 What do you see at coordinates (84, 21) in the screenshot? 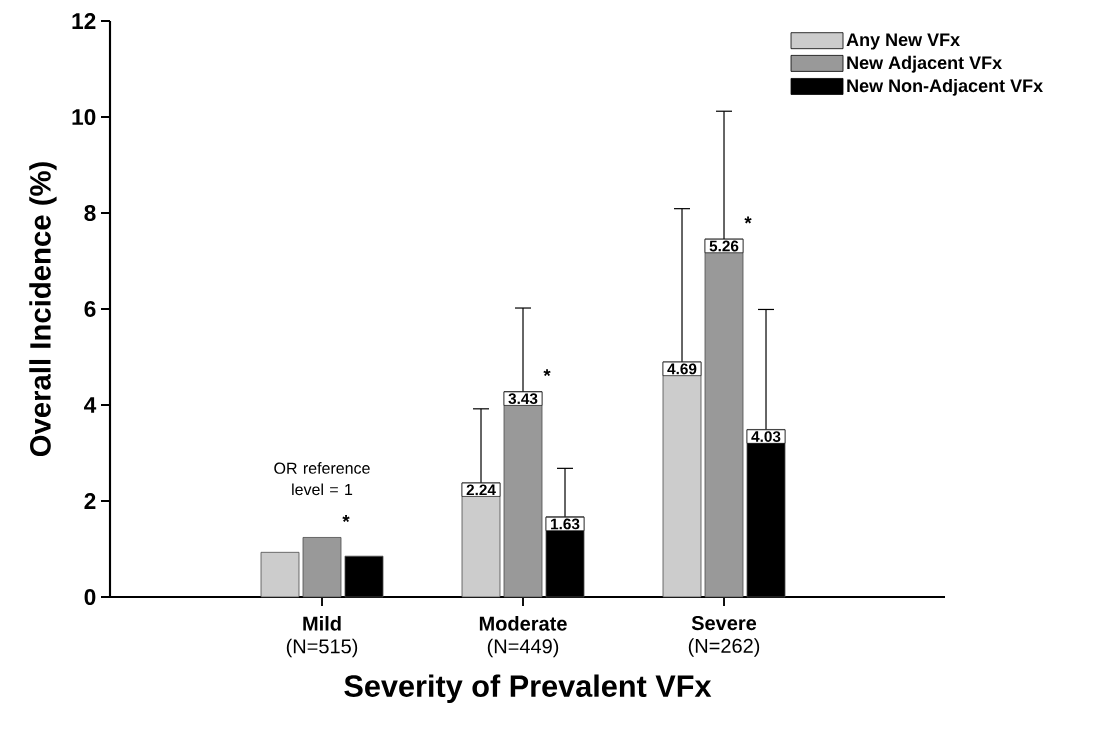
I see `y-tick-label: 12` at bounding box center [84, 21].